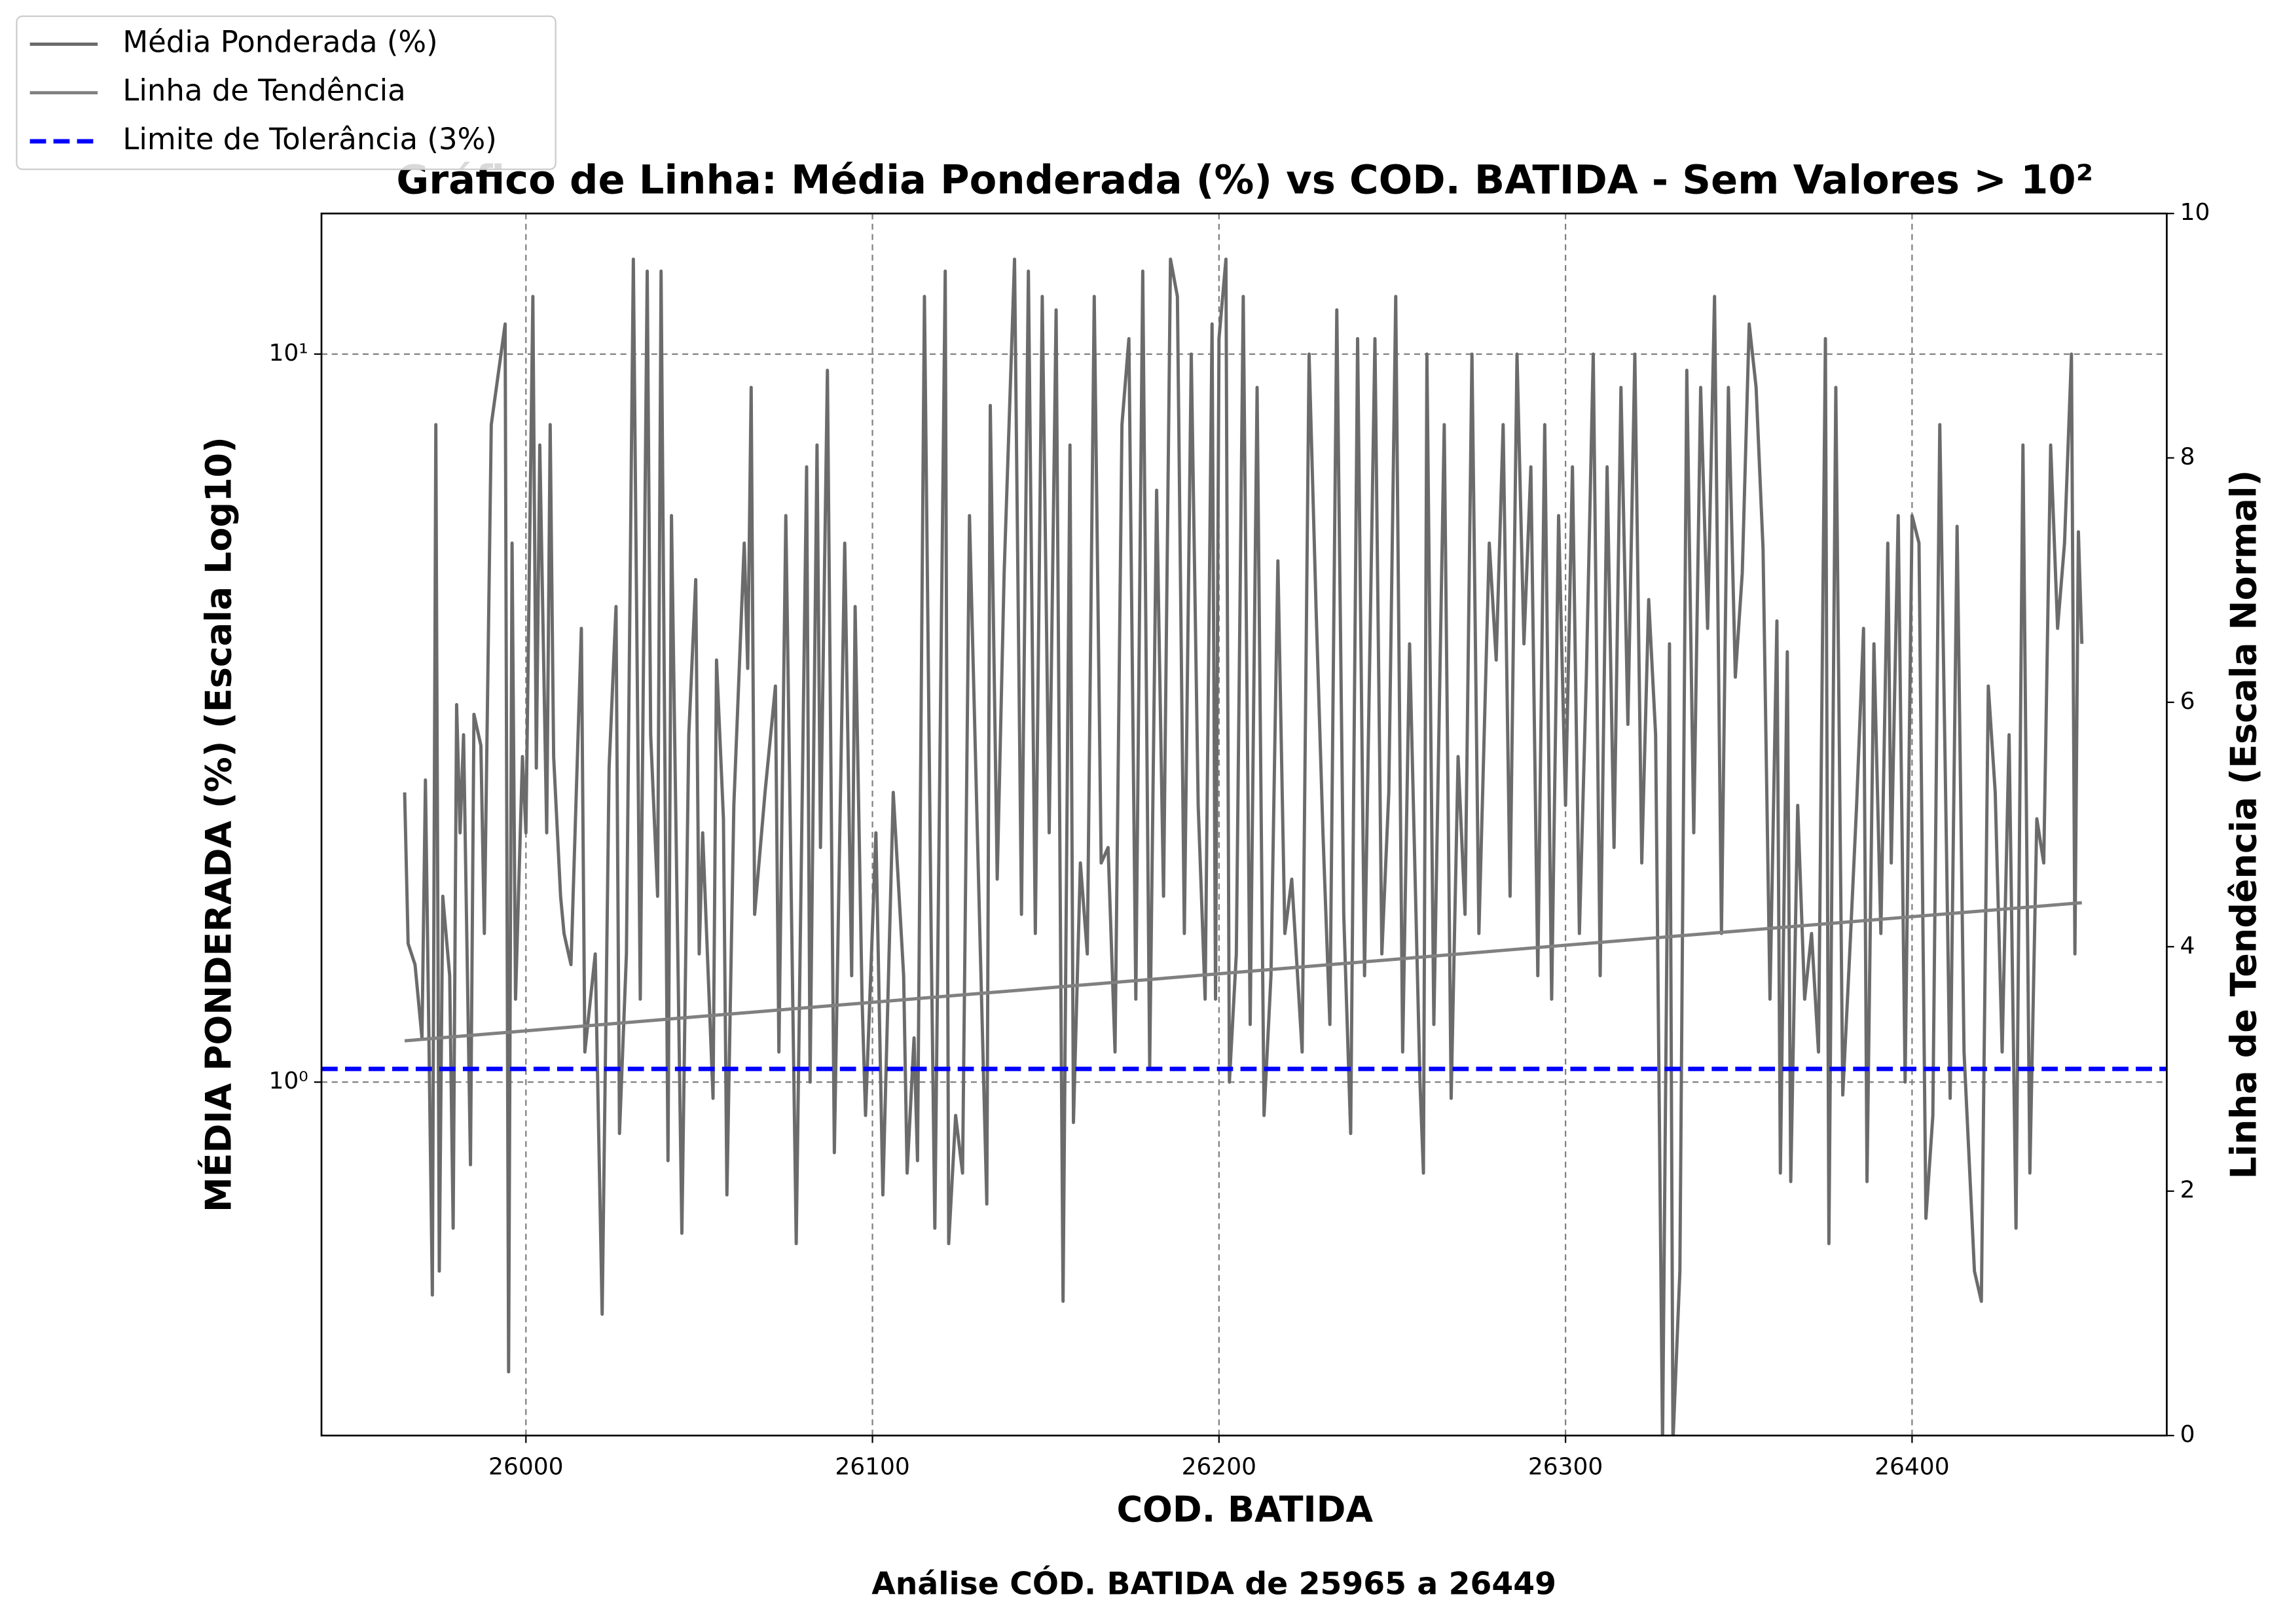 The height and width of the screenshot is (1624, 2285). Describe the element at coordinates (872, 1467) in the screenshot. I see `x-tick-label: 26100` at that location.